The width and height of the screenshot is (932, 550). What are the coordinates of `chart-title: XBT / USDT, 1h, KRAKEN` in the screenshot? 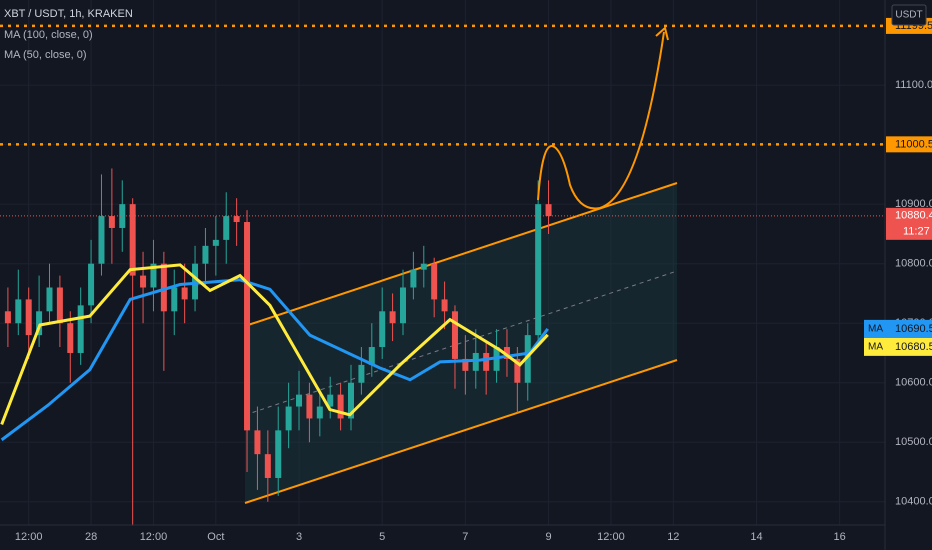 It's located at (68, 14).